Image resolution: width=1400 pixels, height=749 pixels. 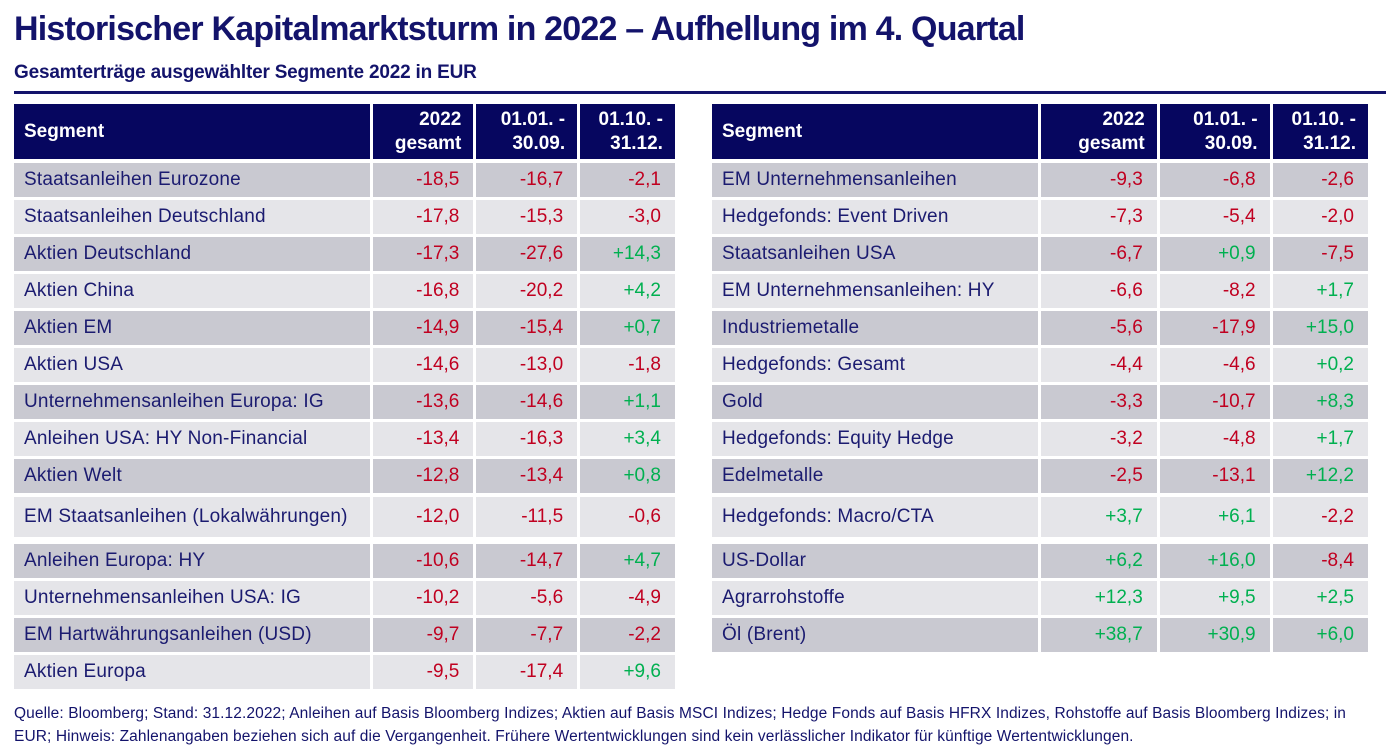 I want to click on row-value-2022-gesamt: -14,6, so click(x=421, y=365).